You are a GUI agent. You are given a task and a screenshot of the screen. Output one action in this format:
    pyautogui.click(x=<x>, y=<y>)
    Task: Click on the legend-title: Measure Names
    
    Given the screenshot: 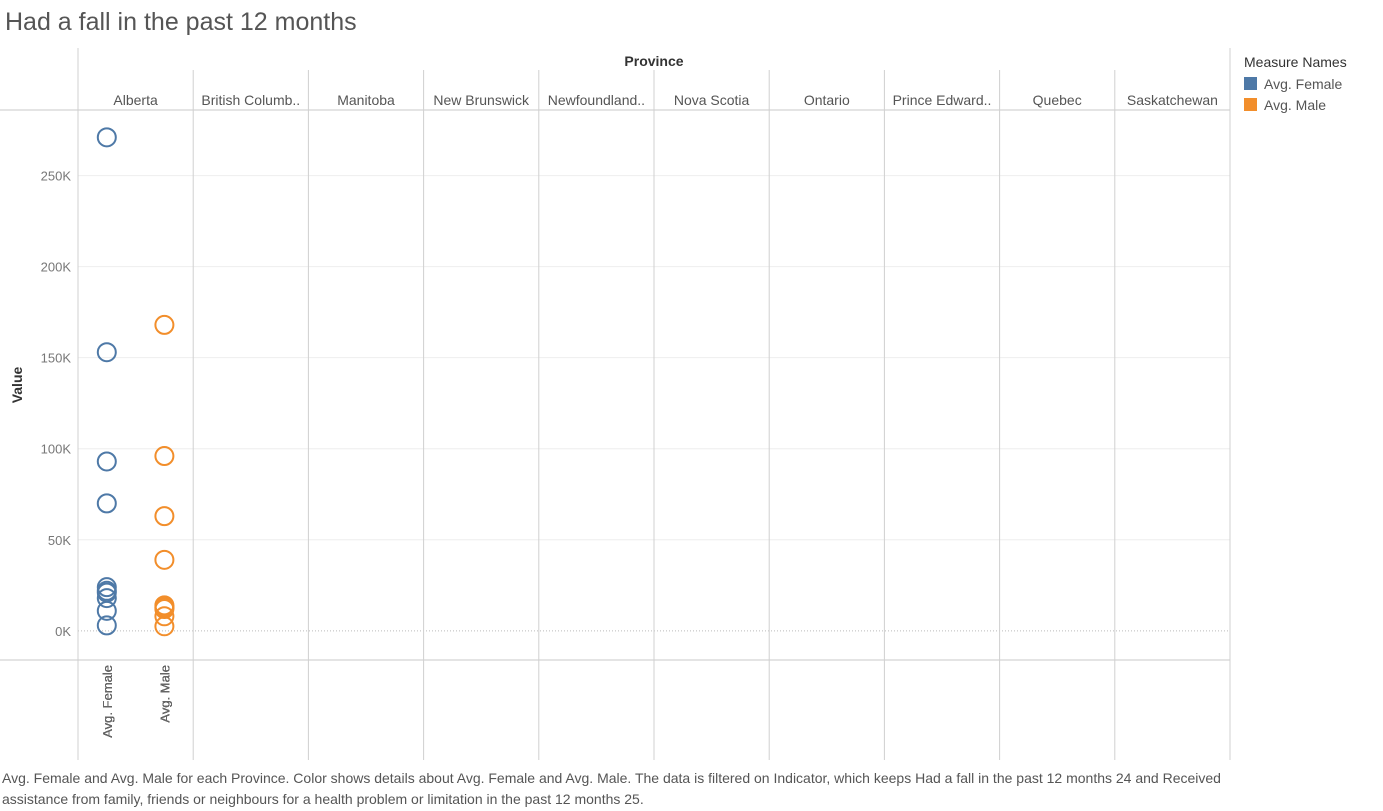 What is the action you would take?
    pyautogui.click(x=1295, y=62)
    